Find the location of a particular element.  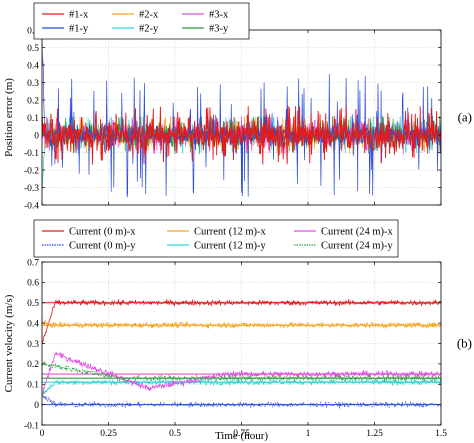

panel-label: (a) is located at coordinates (465, 117).